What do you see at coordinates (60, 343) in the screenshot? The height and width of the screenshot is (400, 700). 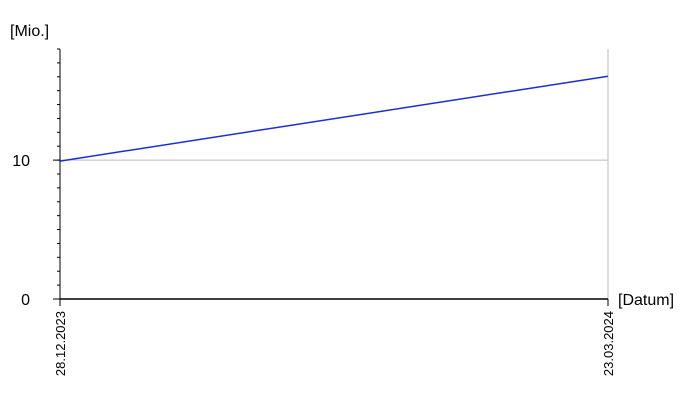 I see `x-tick-label: 28.12.2023` at bounding box center [60, 343].